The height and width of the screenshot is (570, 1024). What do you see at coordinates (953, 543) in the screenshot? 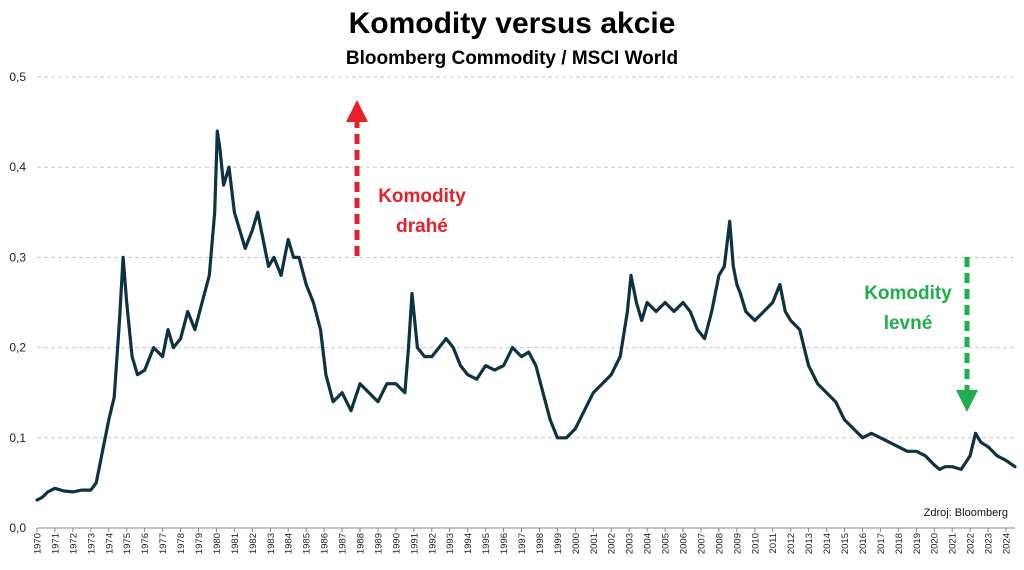
I see `x-tick-label: 2021` at bounding box center [953, 543].